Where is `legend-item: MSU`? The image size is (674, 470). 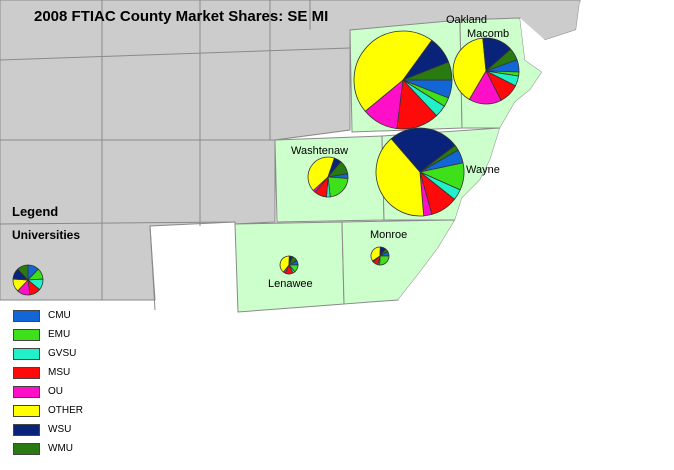 legend-item: MSU is located at coordinates (48, 372).